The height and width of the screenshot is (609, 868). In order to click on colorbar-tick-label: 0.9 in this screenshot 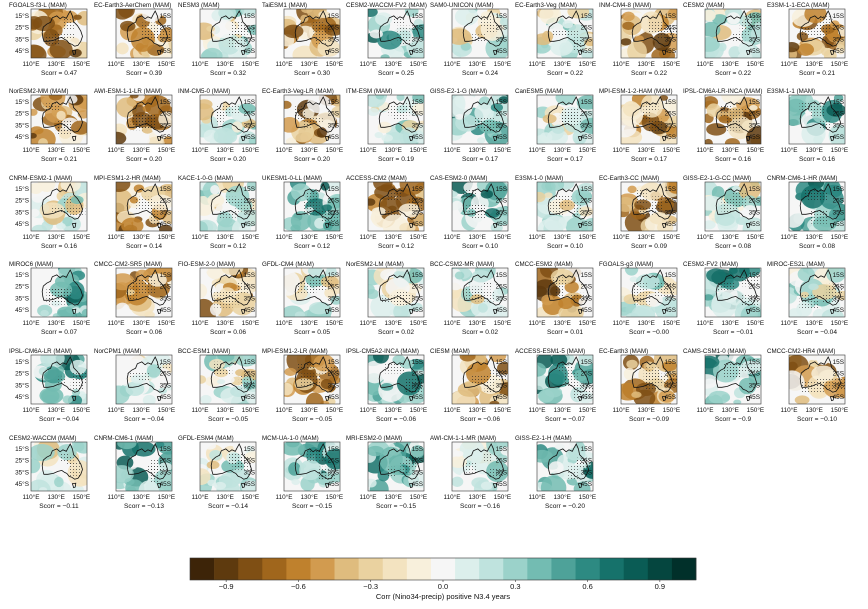, I will do `click(660, 586)`.